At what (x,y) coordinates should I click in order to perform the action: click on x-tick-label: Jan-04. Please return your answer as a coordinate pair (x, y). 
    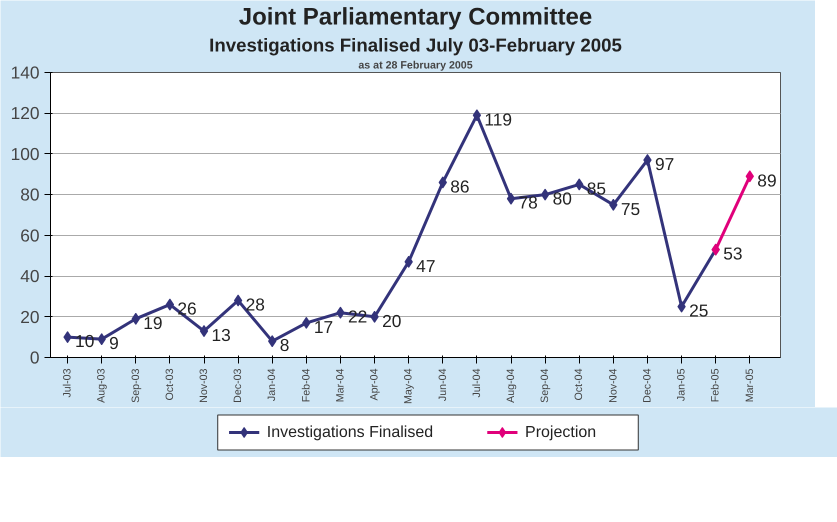
    Looking at the image, I should click on (272, 385).